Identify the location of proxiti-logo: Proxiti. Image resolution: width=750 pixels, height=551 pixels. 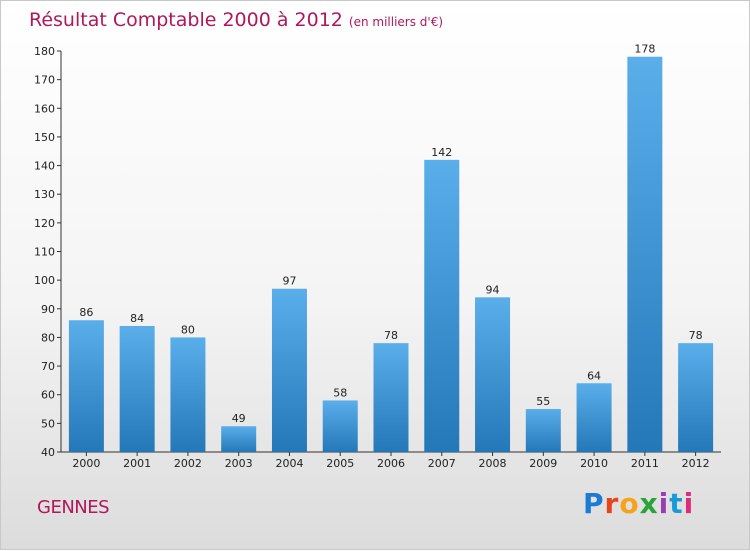
(638, 503).